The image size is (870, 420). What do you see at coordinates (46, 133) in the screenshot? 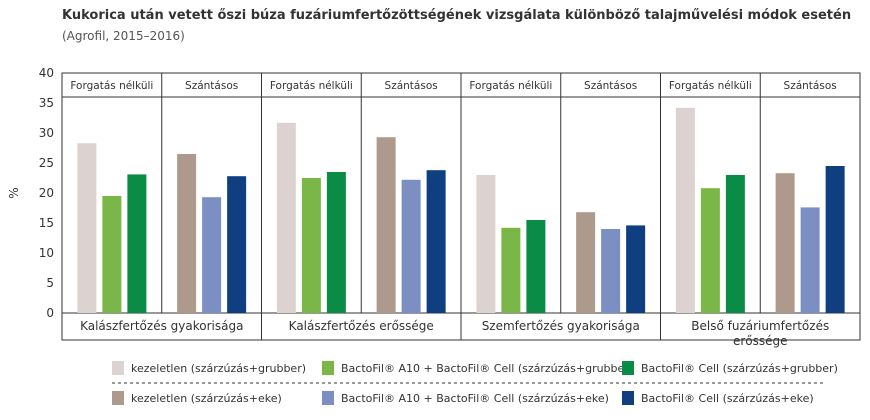
I see `y-tick-label: 30` at bounding box center [46, 133].